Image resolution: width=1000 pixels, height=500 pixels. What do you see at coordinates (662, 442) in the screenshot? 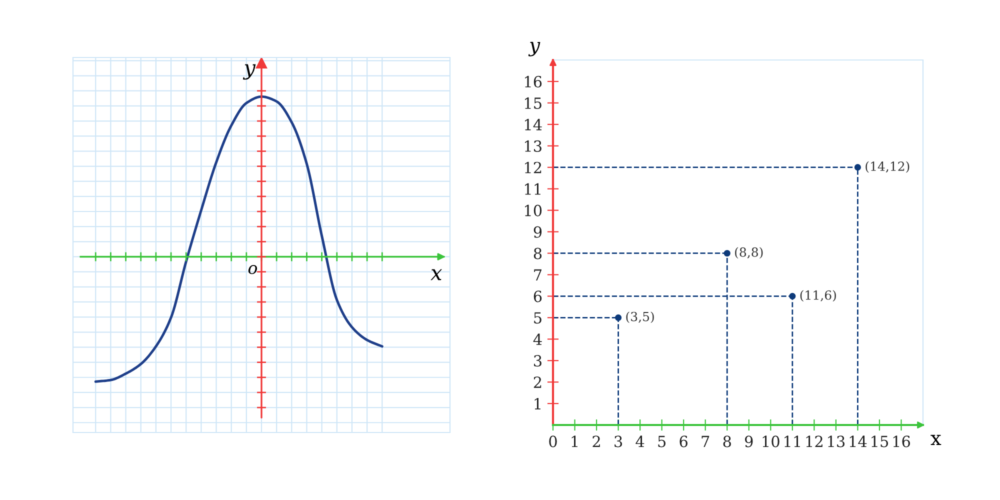
I see `x-tick-label: 5` at bounding box center [662, 442].